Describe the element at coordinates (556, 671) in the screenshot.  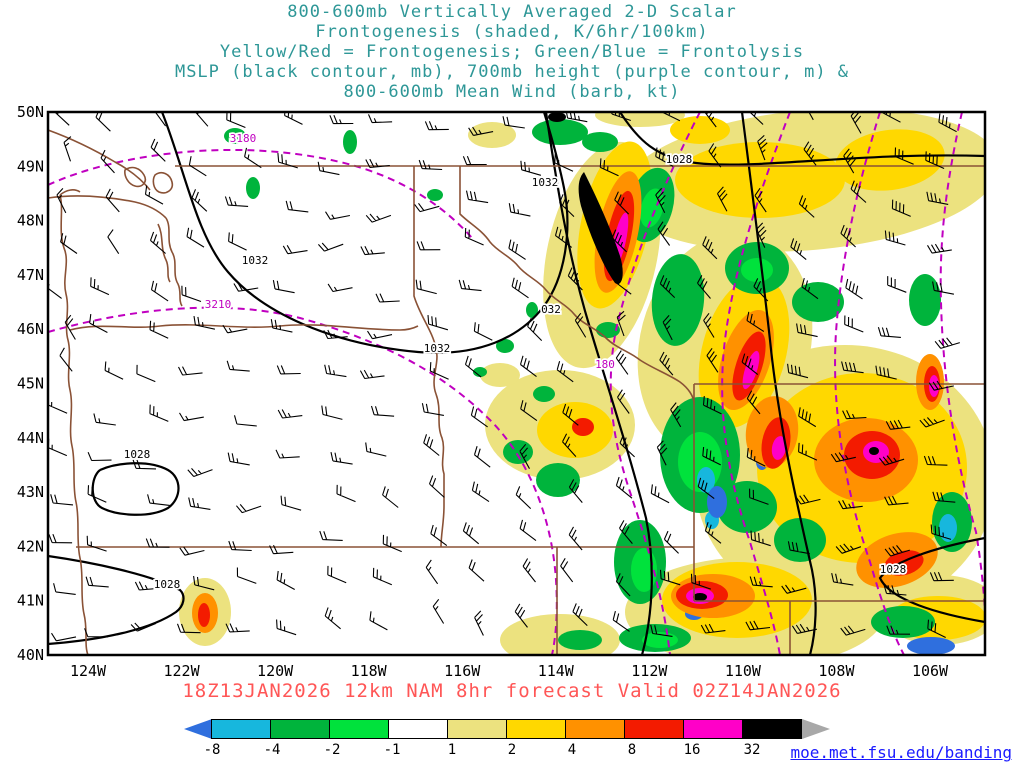
I see `lon-tick-label: 114W` at that location.